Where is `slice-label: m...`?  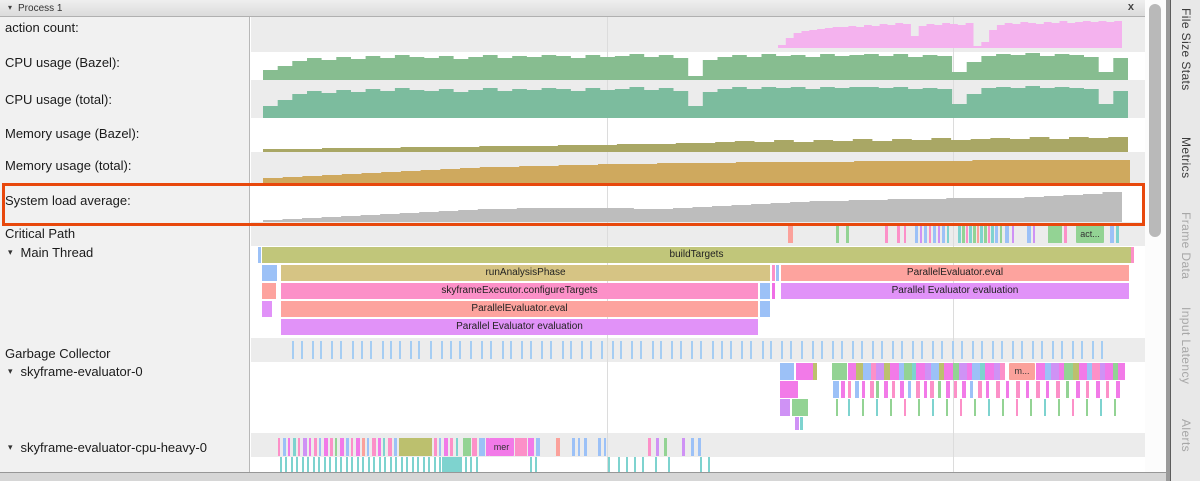
slice-label: m... is located at coordinates (1022, 371).